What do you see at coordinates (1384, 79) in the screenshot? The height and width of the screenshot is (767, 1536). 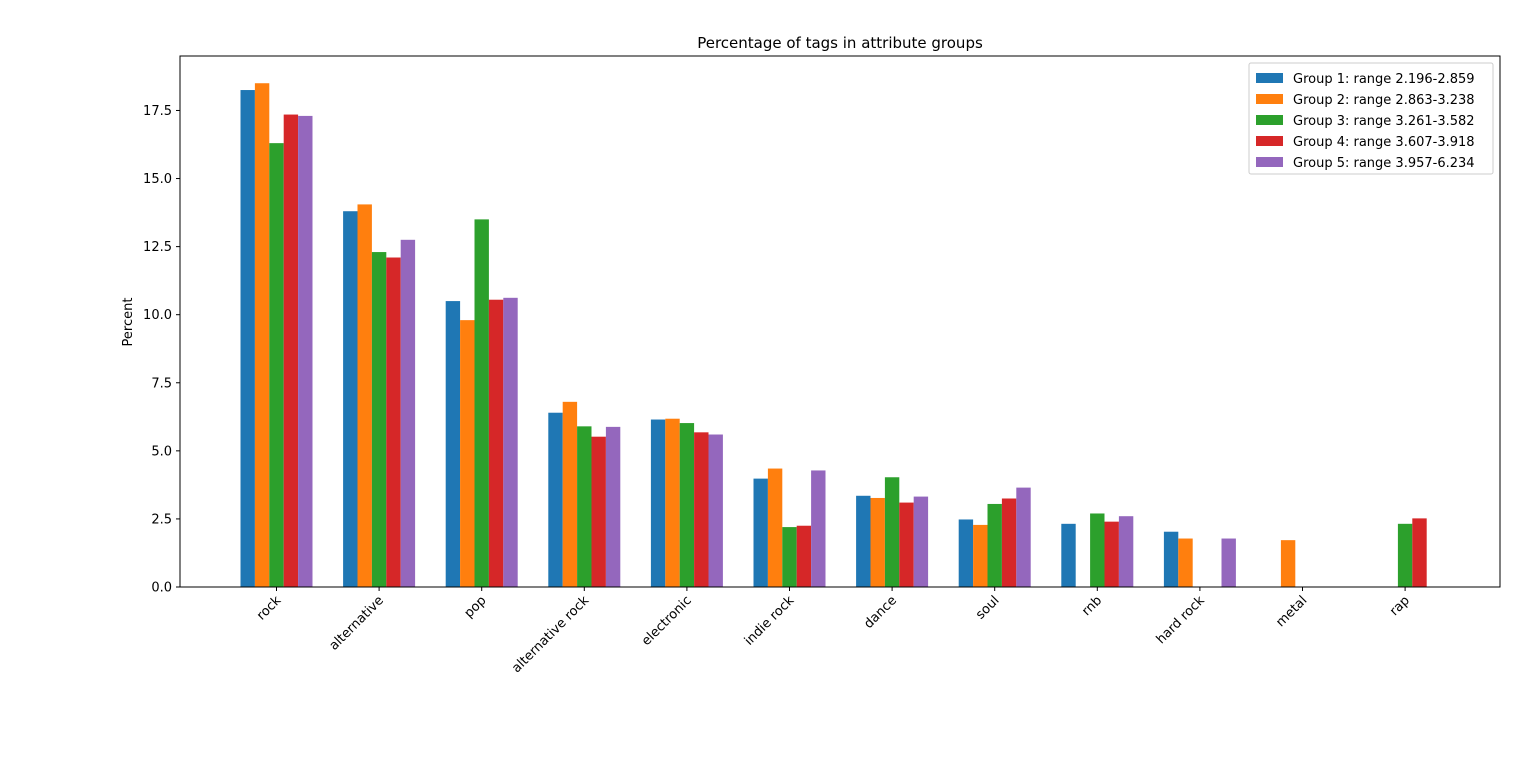 I see `legend-label: Group 1: range 2.196-2.859` at bounding box center [1384, 79].